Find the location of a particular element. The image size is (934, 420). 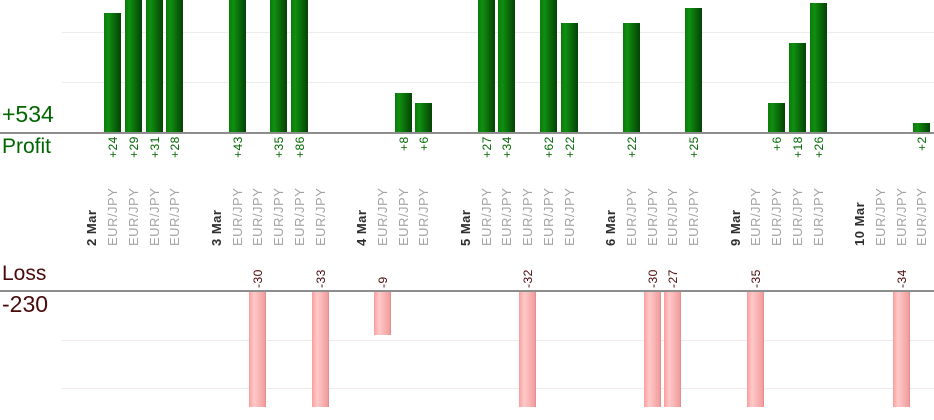

profit-value-label: +2 is located at coordinates (922, 143).